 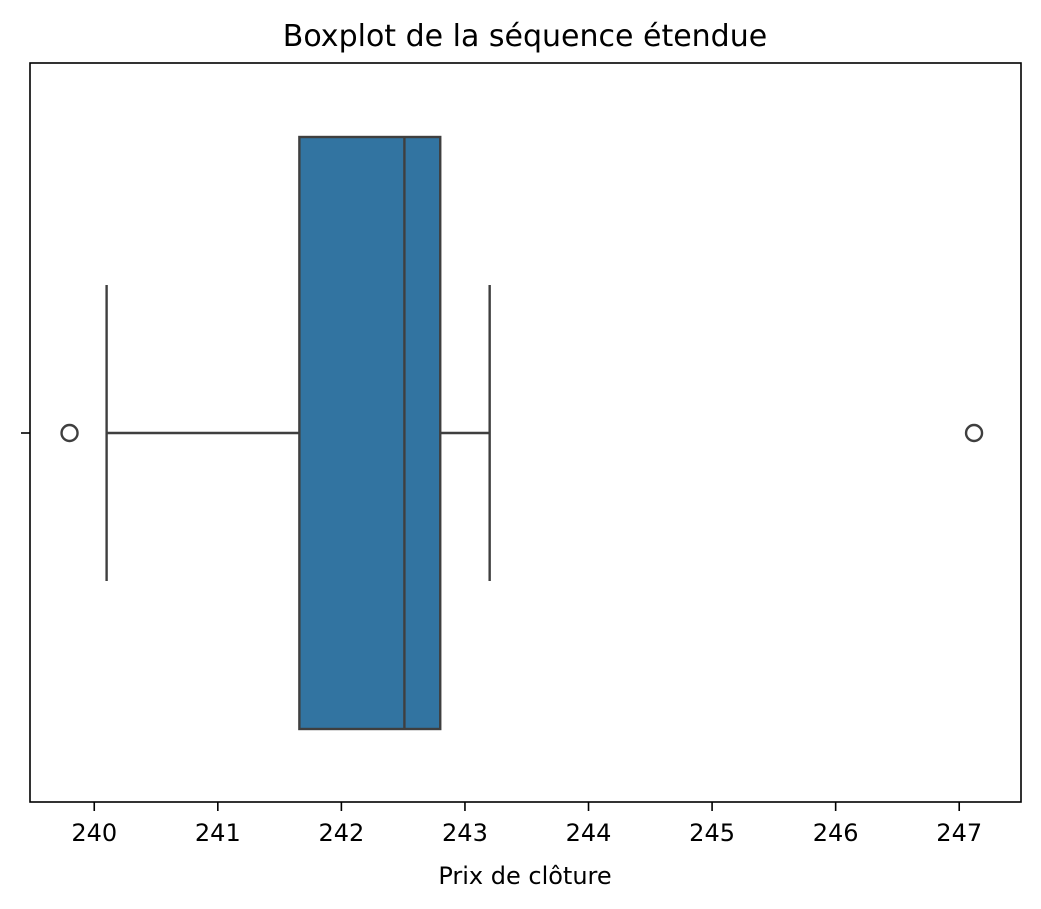 What do you see at coordinates (524, 876) in the screenshot?
I see `x-axis-label: Prix de clôture` at bounding box center [524, 876].